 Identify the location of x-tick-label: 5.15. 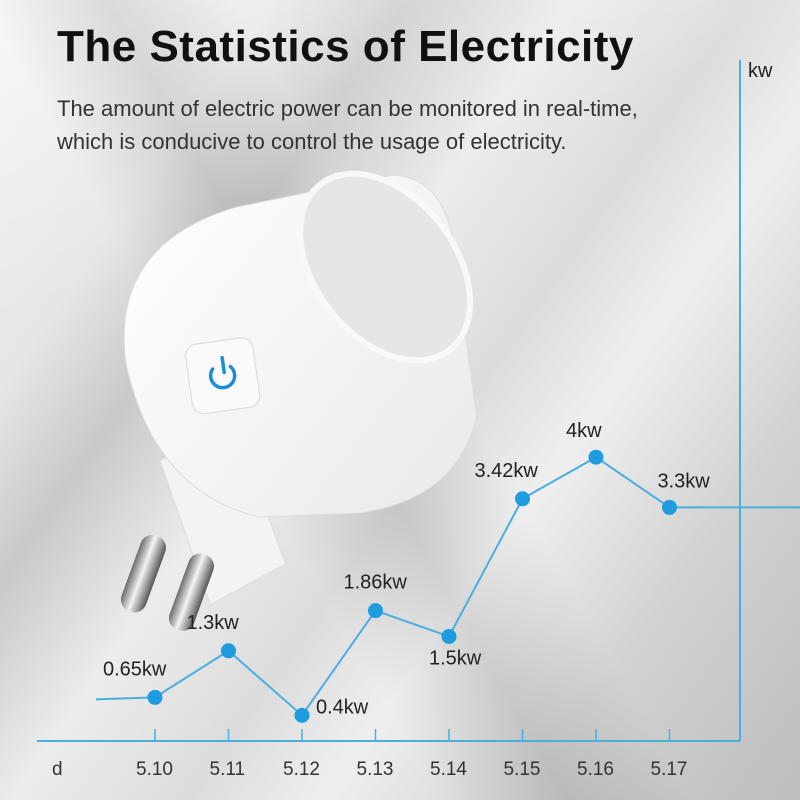
(522, 769).